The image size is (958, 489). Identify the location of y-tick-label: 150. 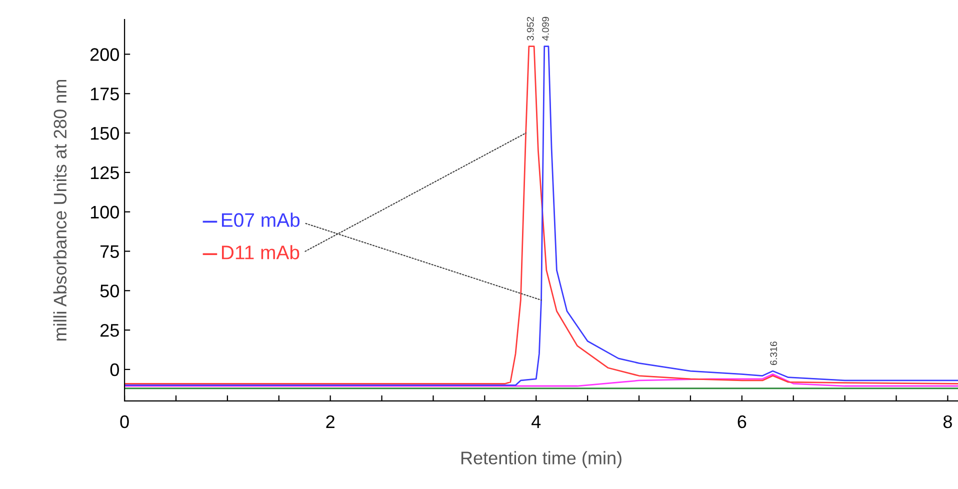
(104, 133).